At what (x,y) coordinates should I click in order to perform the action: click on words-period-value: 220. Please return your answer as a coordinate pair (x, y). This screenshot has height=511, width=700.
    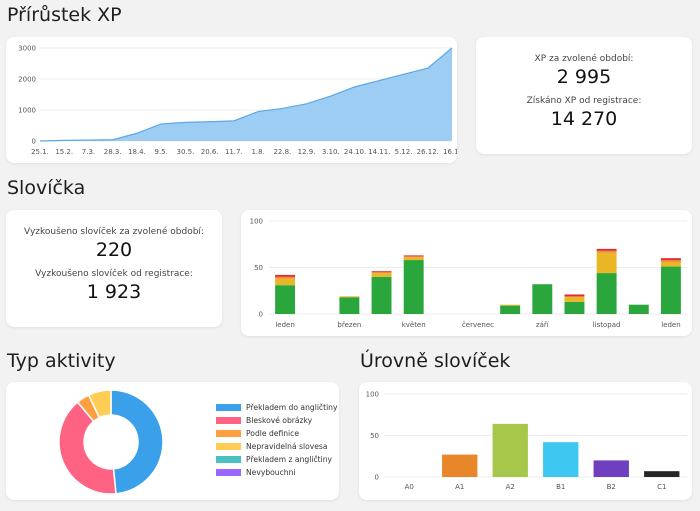
    Looking at the image, I should click on (114, 250).